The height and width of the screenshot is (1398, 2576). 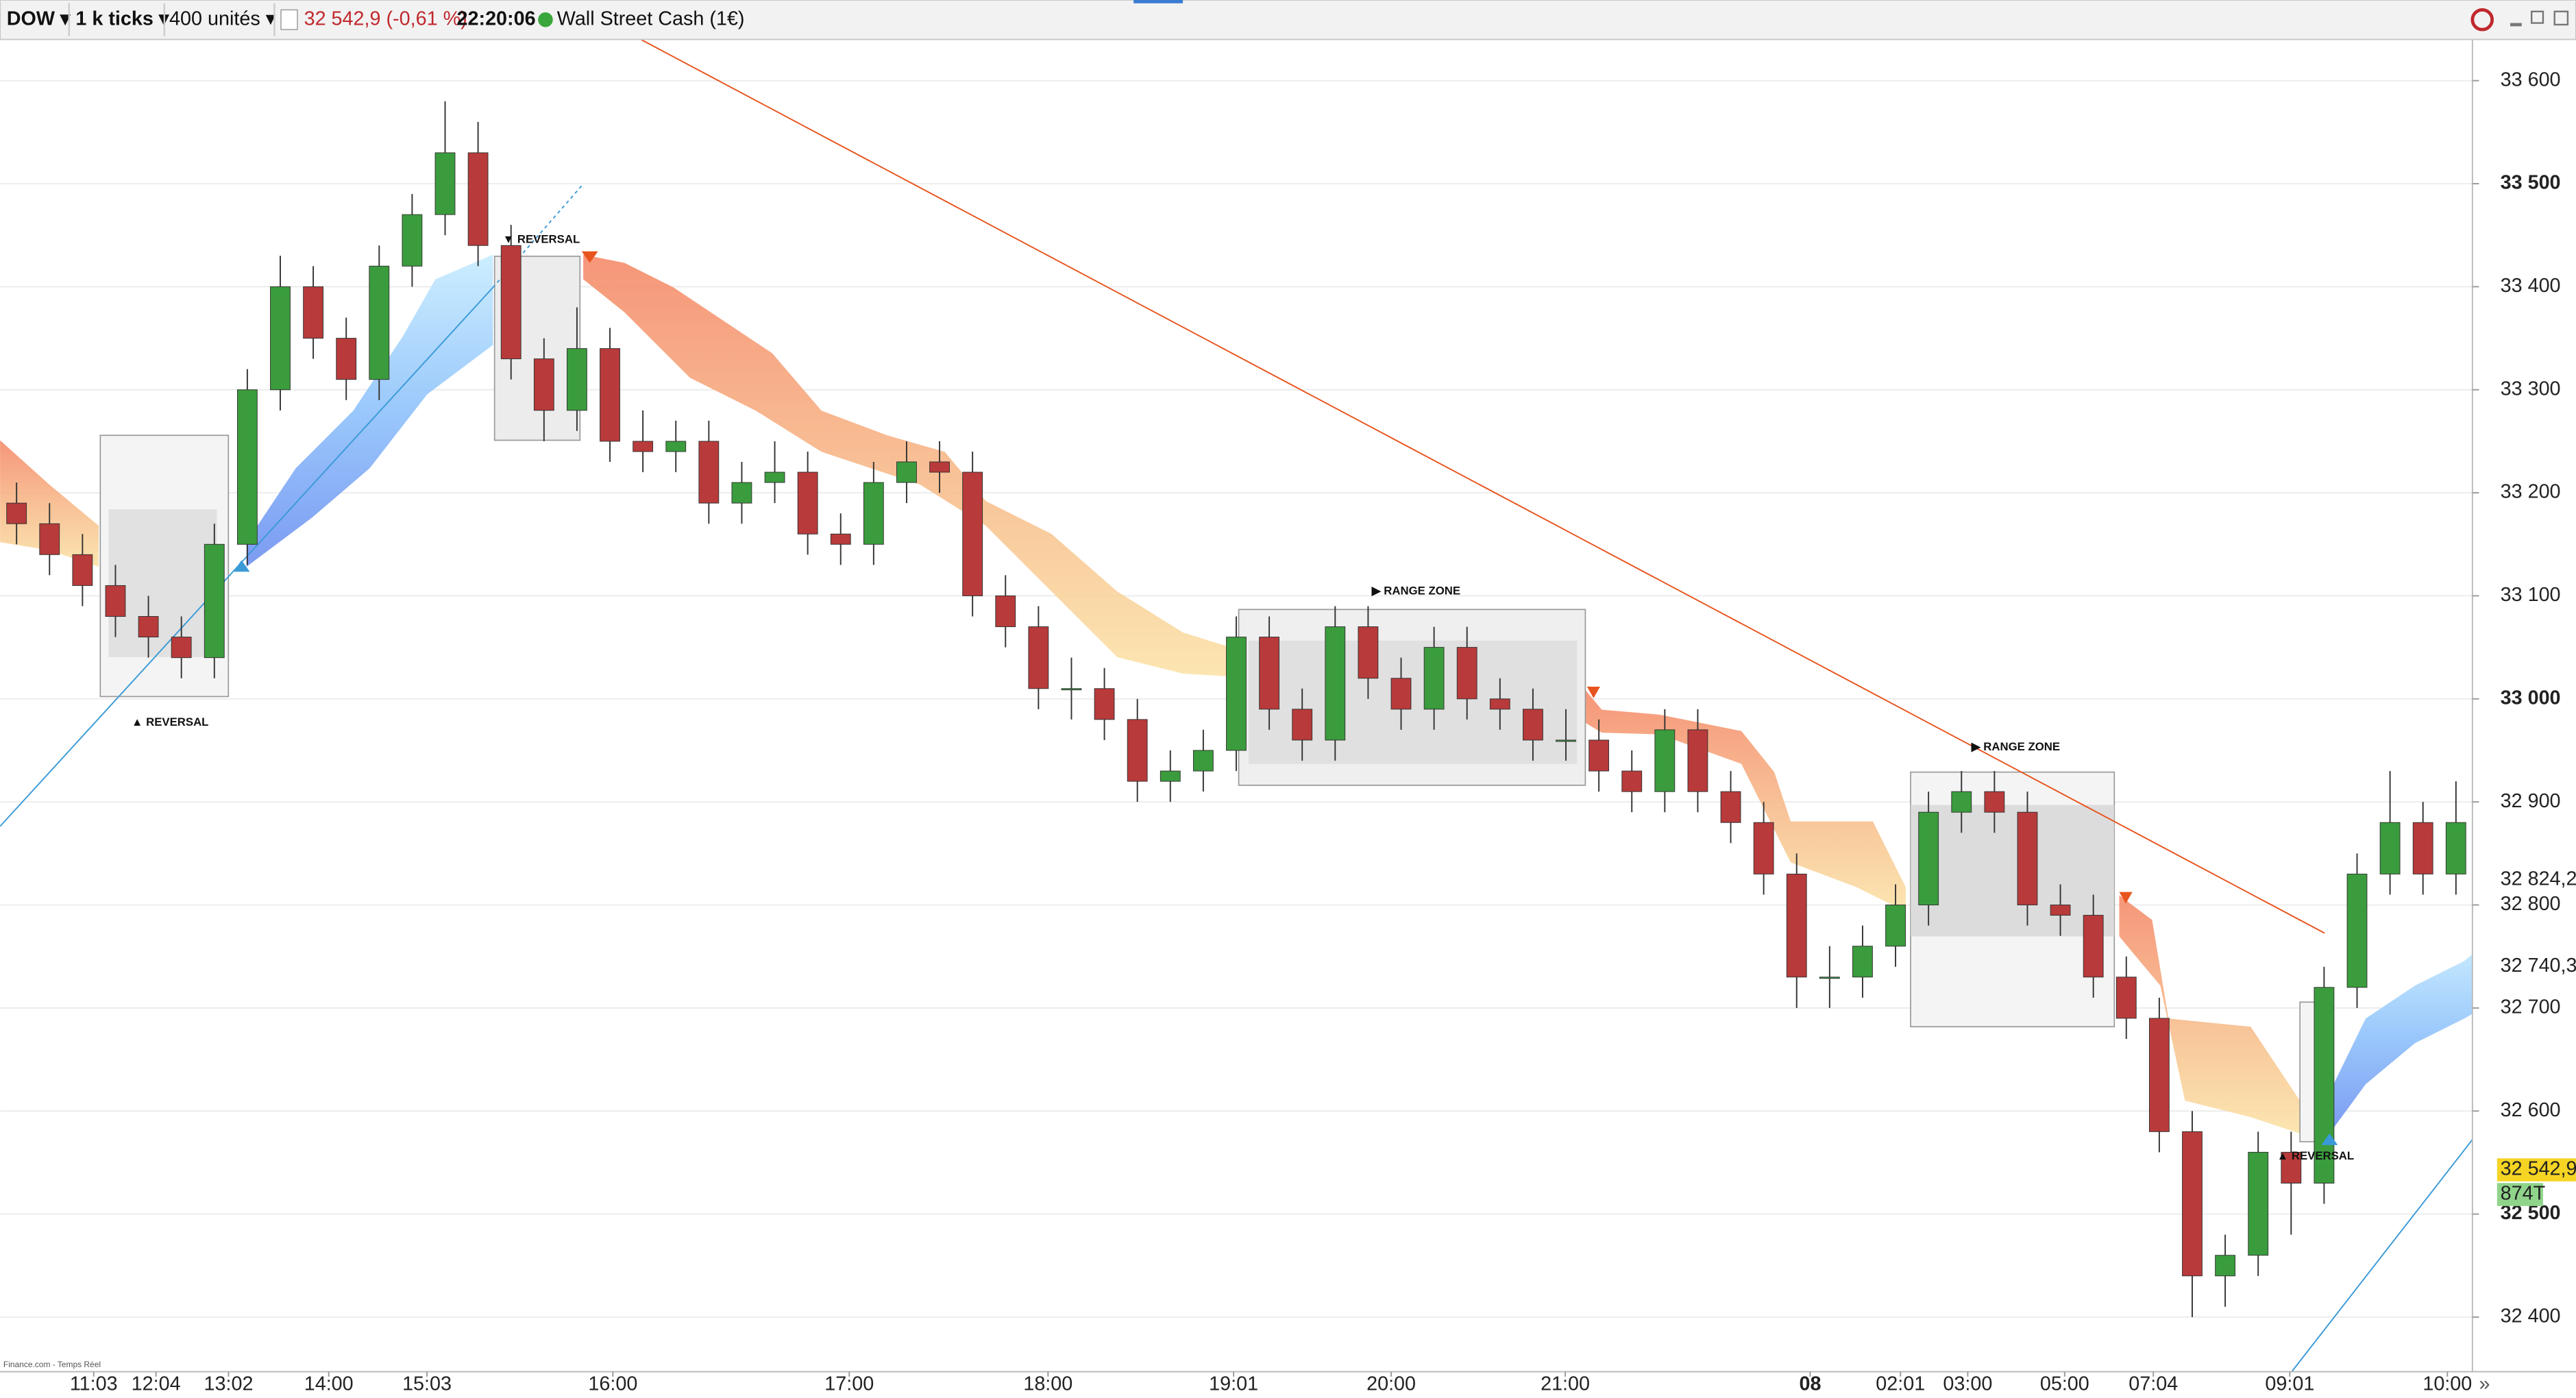 What do you see at coordinates (1968, 1384) in the screenshot?
I see `x-tick-label: 03:00` at bounding box center [1968, 1384].